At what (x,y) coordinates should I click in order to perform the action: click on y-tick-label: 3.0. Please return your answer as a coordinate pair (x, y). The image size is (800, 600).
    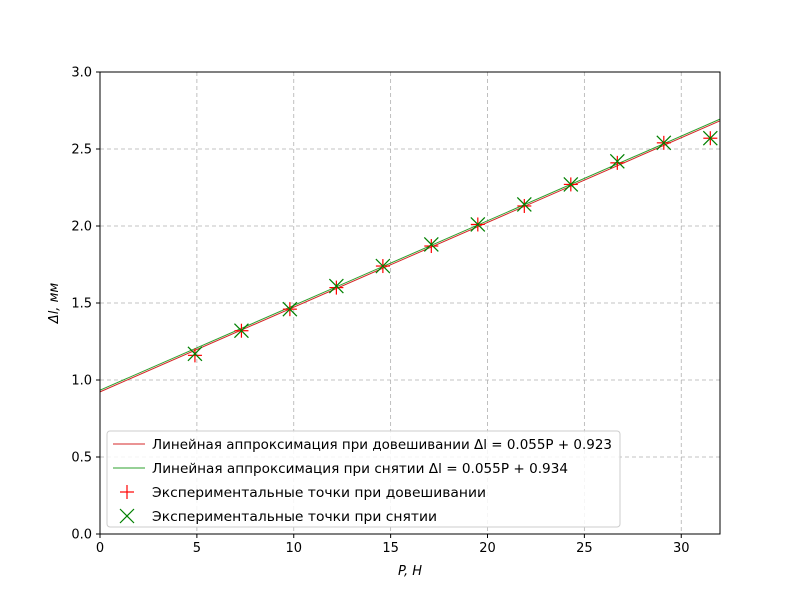
    Looking at the image, I should click on (81, 73).